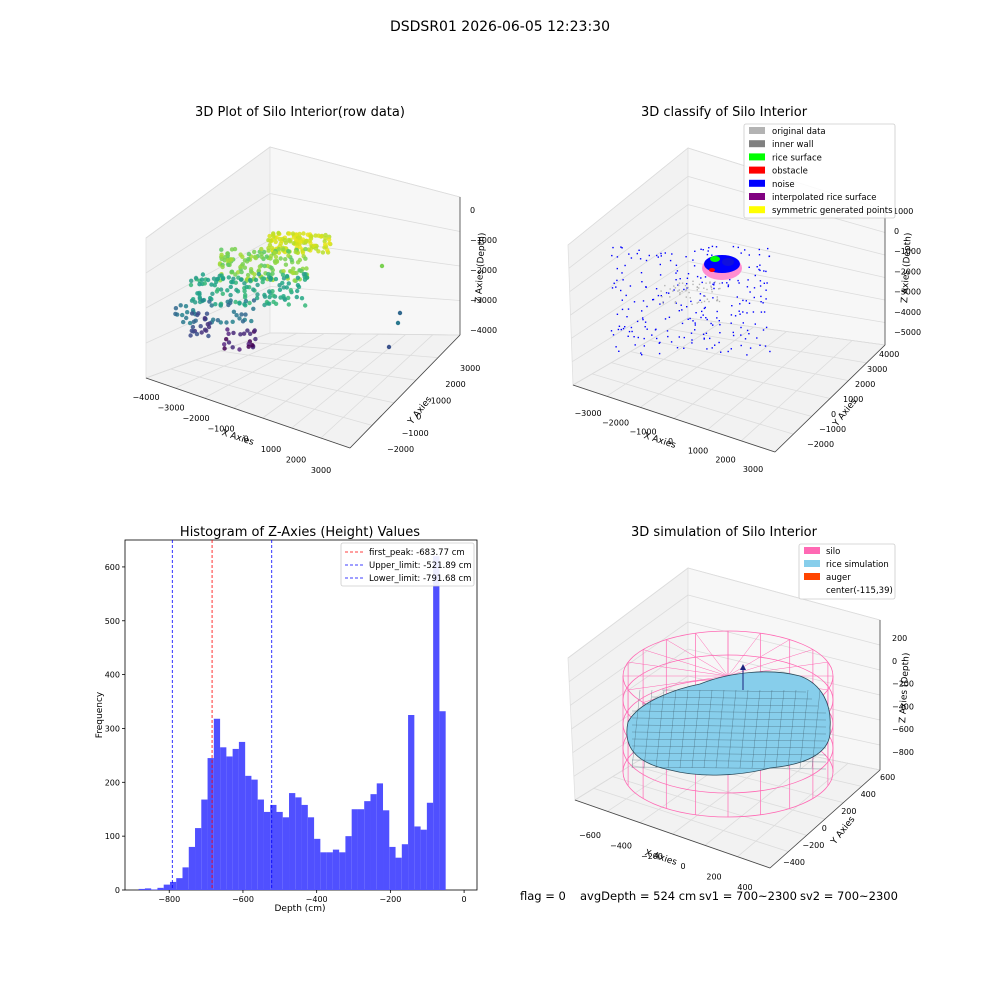  I want to click on raw-x-label: X Axies, so click(237, 438).